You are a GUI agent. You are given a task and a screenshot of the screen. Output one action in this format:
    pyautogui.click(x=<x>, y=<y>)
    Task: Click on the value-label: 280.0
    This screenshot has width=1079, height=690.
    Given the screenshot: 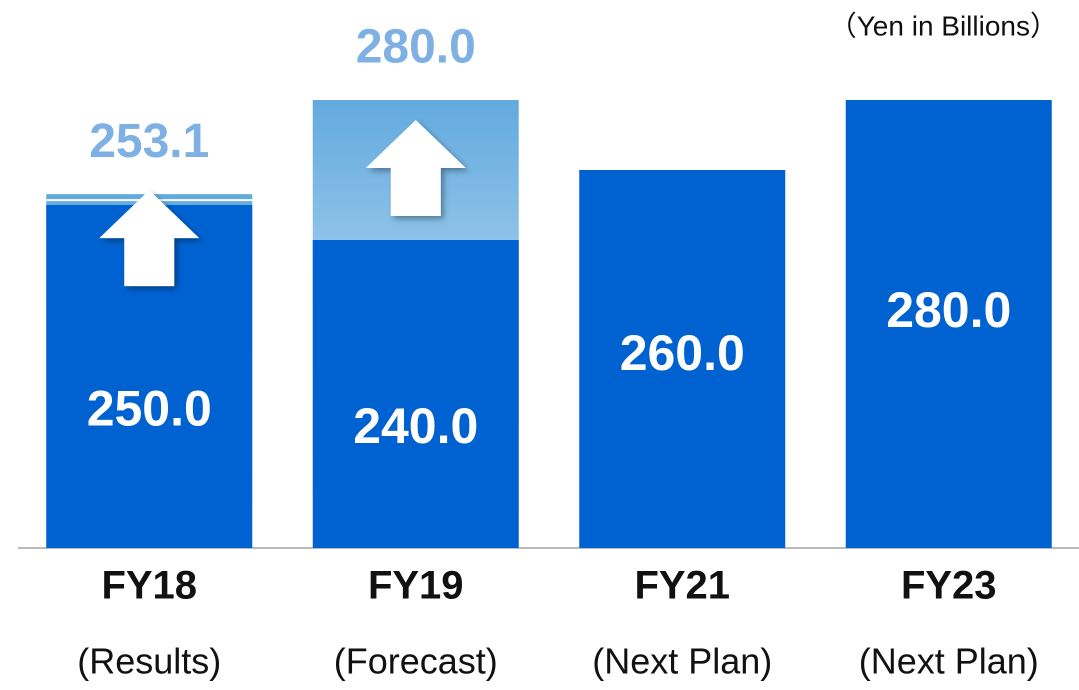 What is the action you would take?
    pyautogui.click(x=948, y=310)
    